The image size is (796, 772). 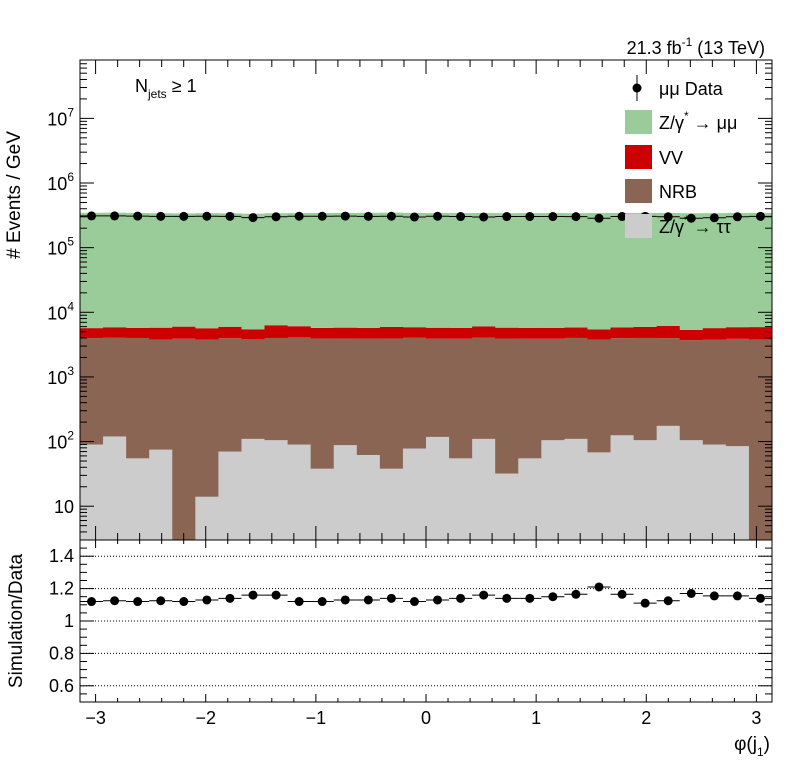 I want to click on legend-entry-nrb: NRB, so click(x=661, y=191).